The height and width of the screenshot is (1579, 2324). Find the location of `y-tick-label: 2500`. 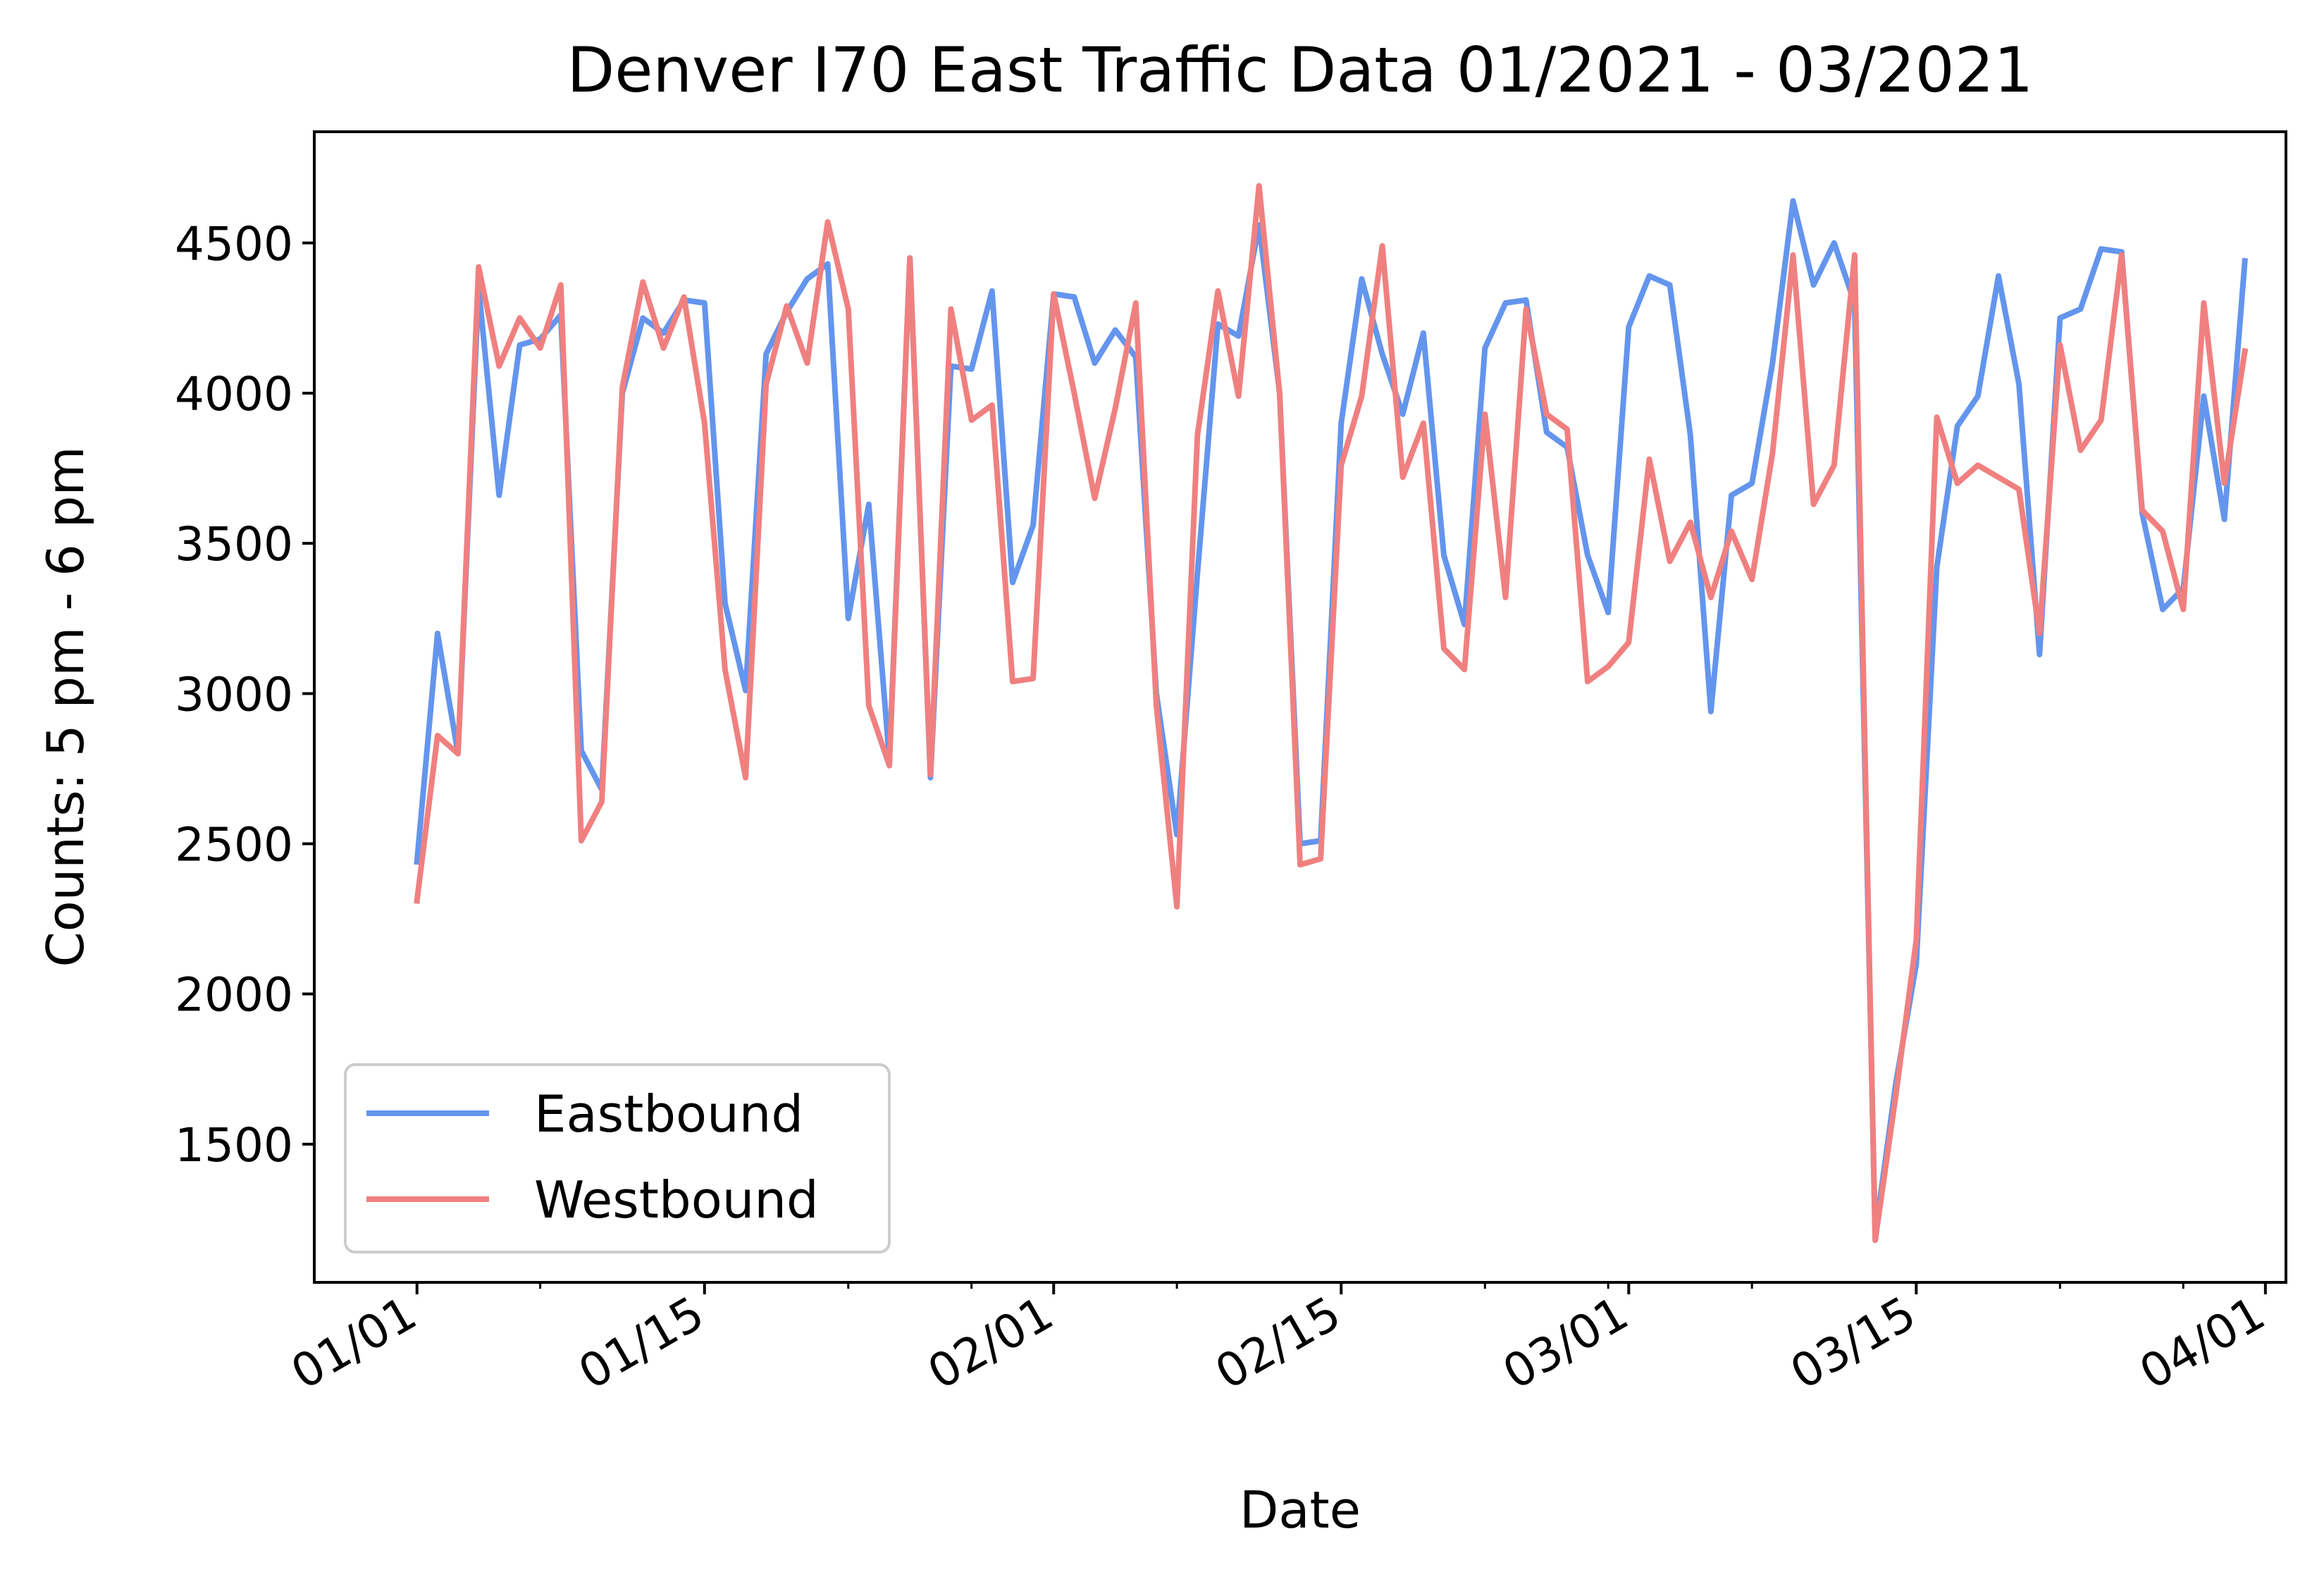

y-tick-label: 2500 is located at coordinates (234, 844).